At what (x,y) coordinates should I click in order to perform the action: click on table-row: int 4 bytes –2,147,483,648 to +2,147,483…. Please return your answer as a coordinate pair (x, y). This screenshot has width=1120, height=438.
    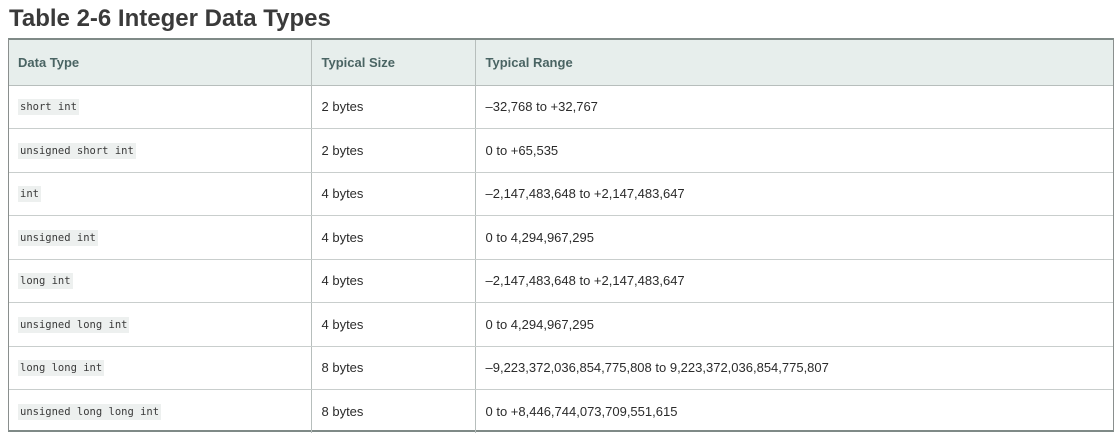
    Looking at the image, I should click on (561, 194).